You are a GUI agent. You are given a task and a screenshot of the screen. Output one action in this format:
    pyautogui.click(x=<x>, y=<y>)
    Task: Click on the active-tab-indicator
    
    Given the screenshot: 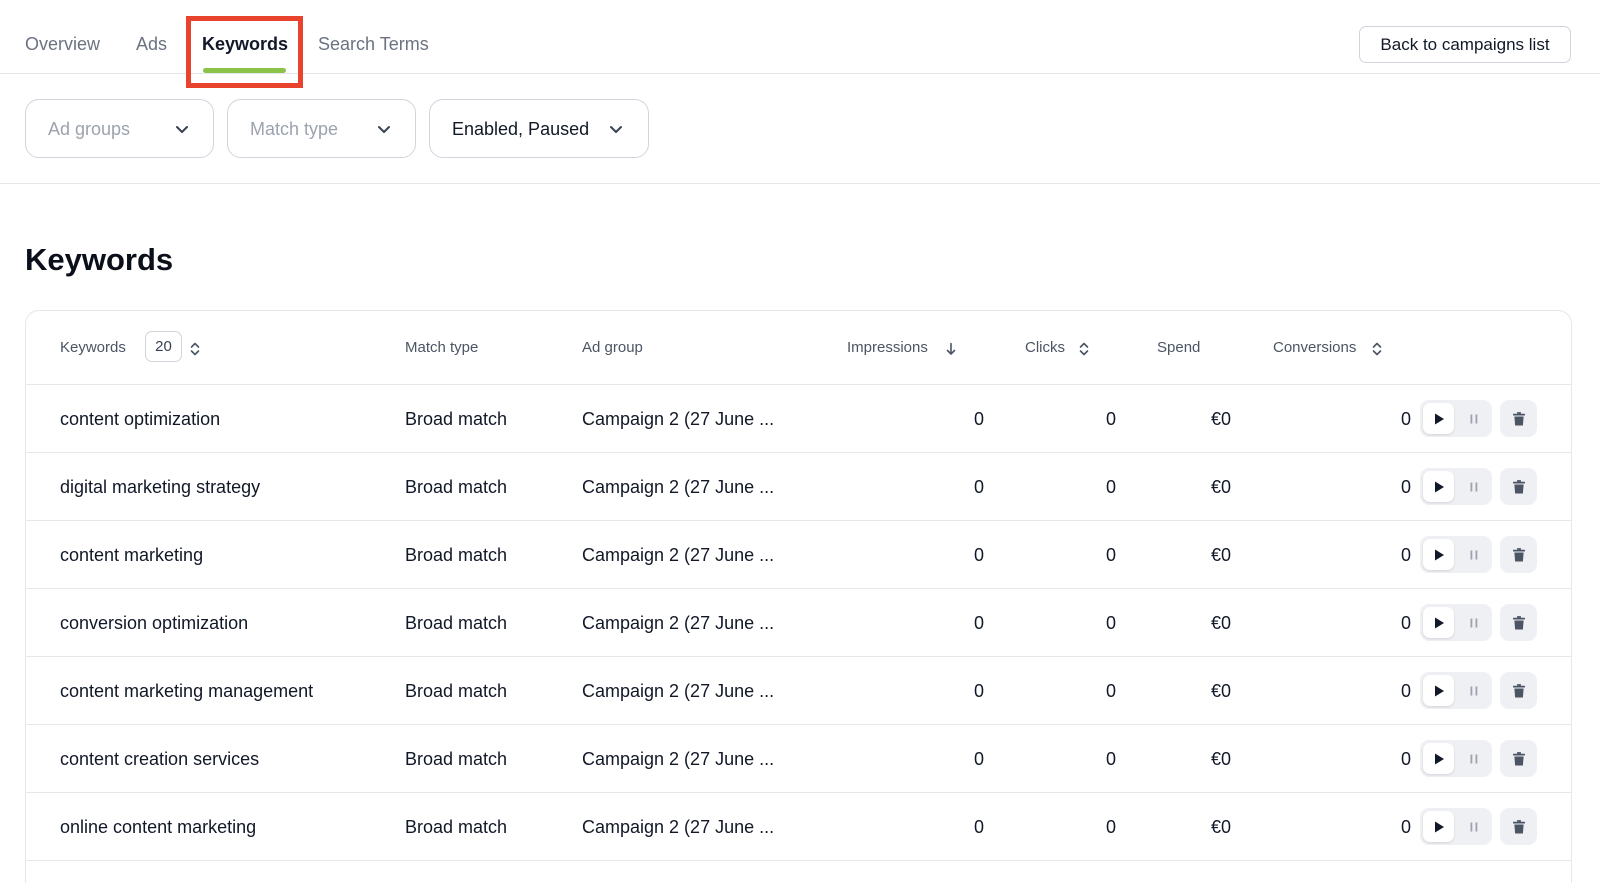 What is the action you would take?
    pyautogui.click(x=244, y=70)
    